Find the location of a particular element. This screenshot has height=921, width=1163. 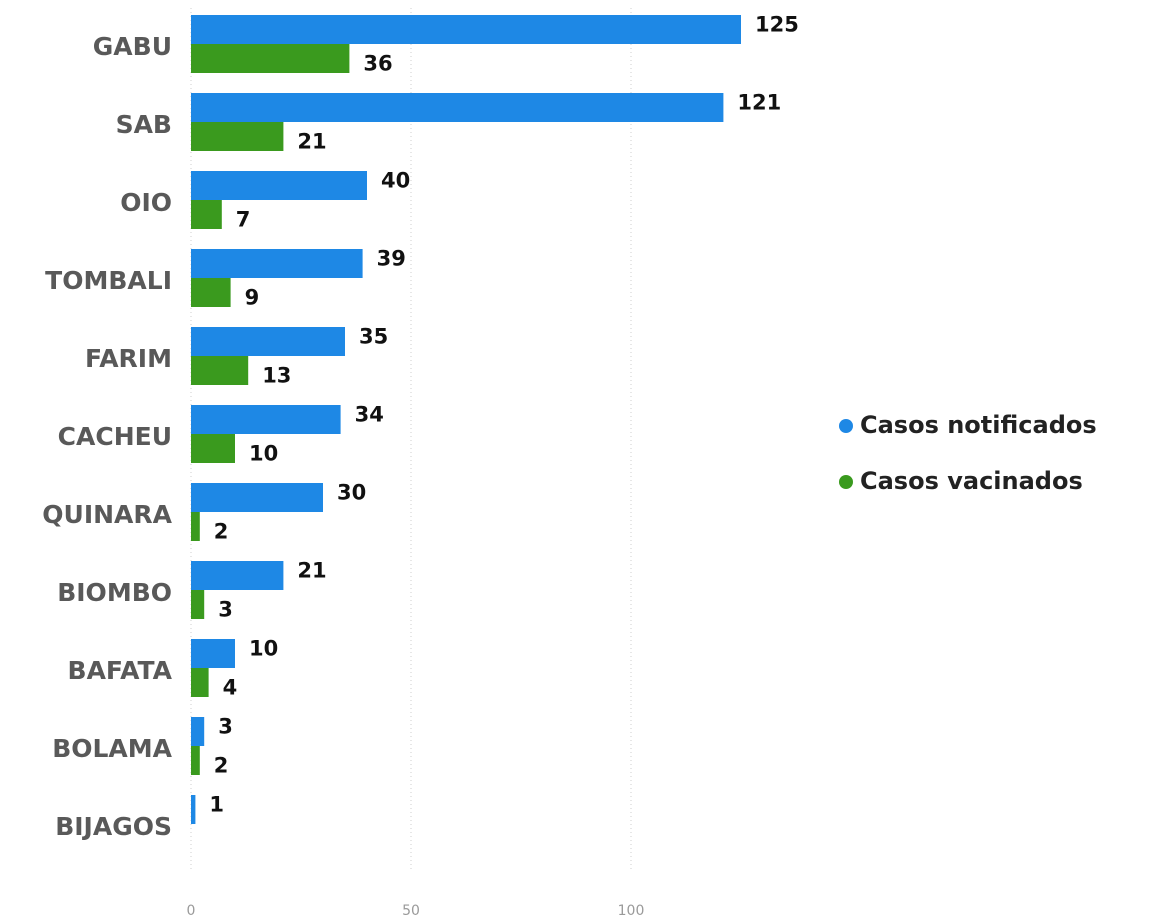

x-tick-label: 50 is located at coordinates (411, 911).